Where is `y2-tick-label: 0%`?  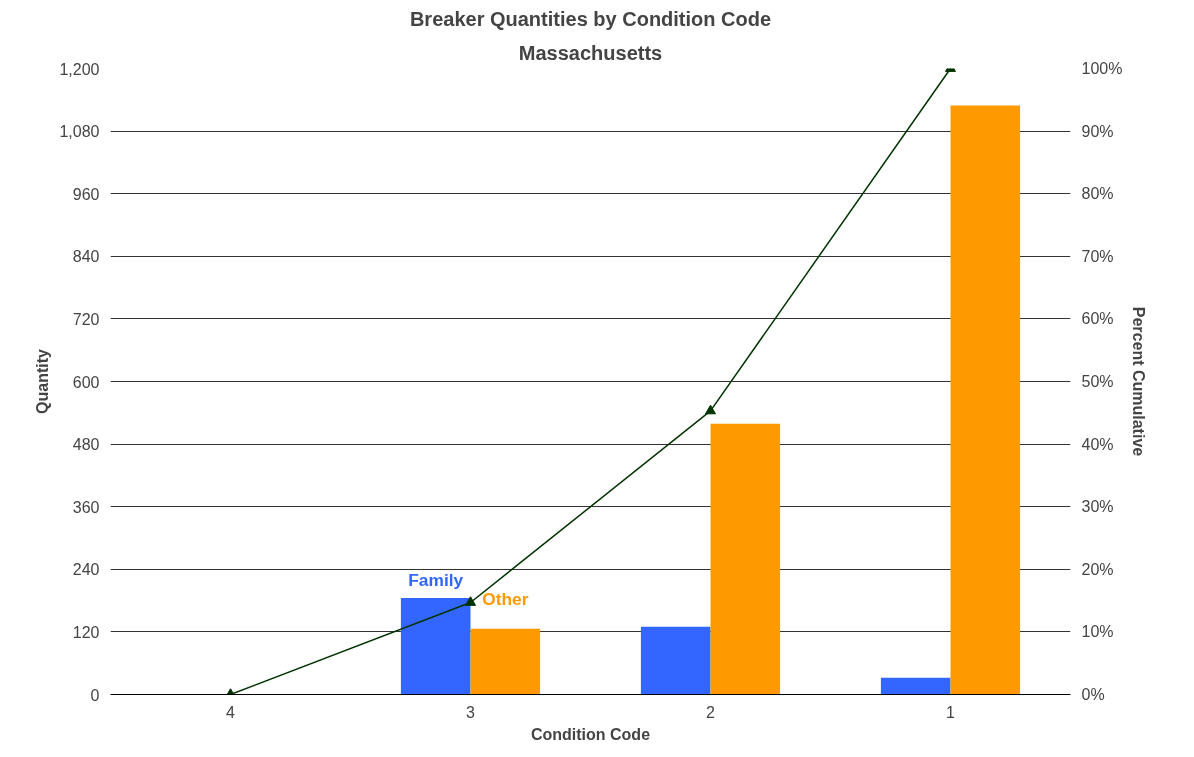 y2-tick-label: 0% is located at coordinates (1093, 694).